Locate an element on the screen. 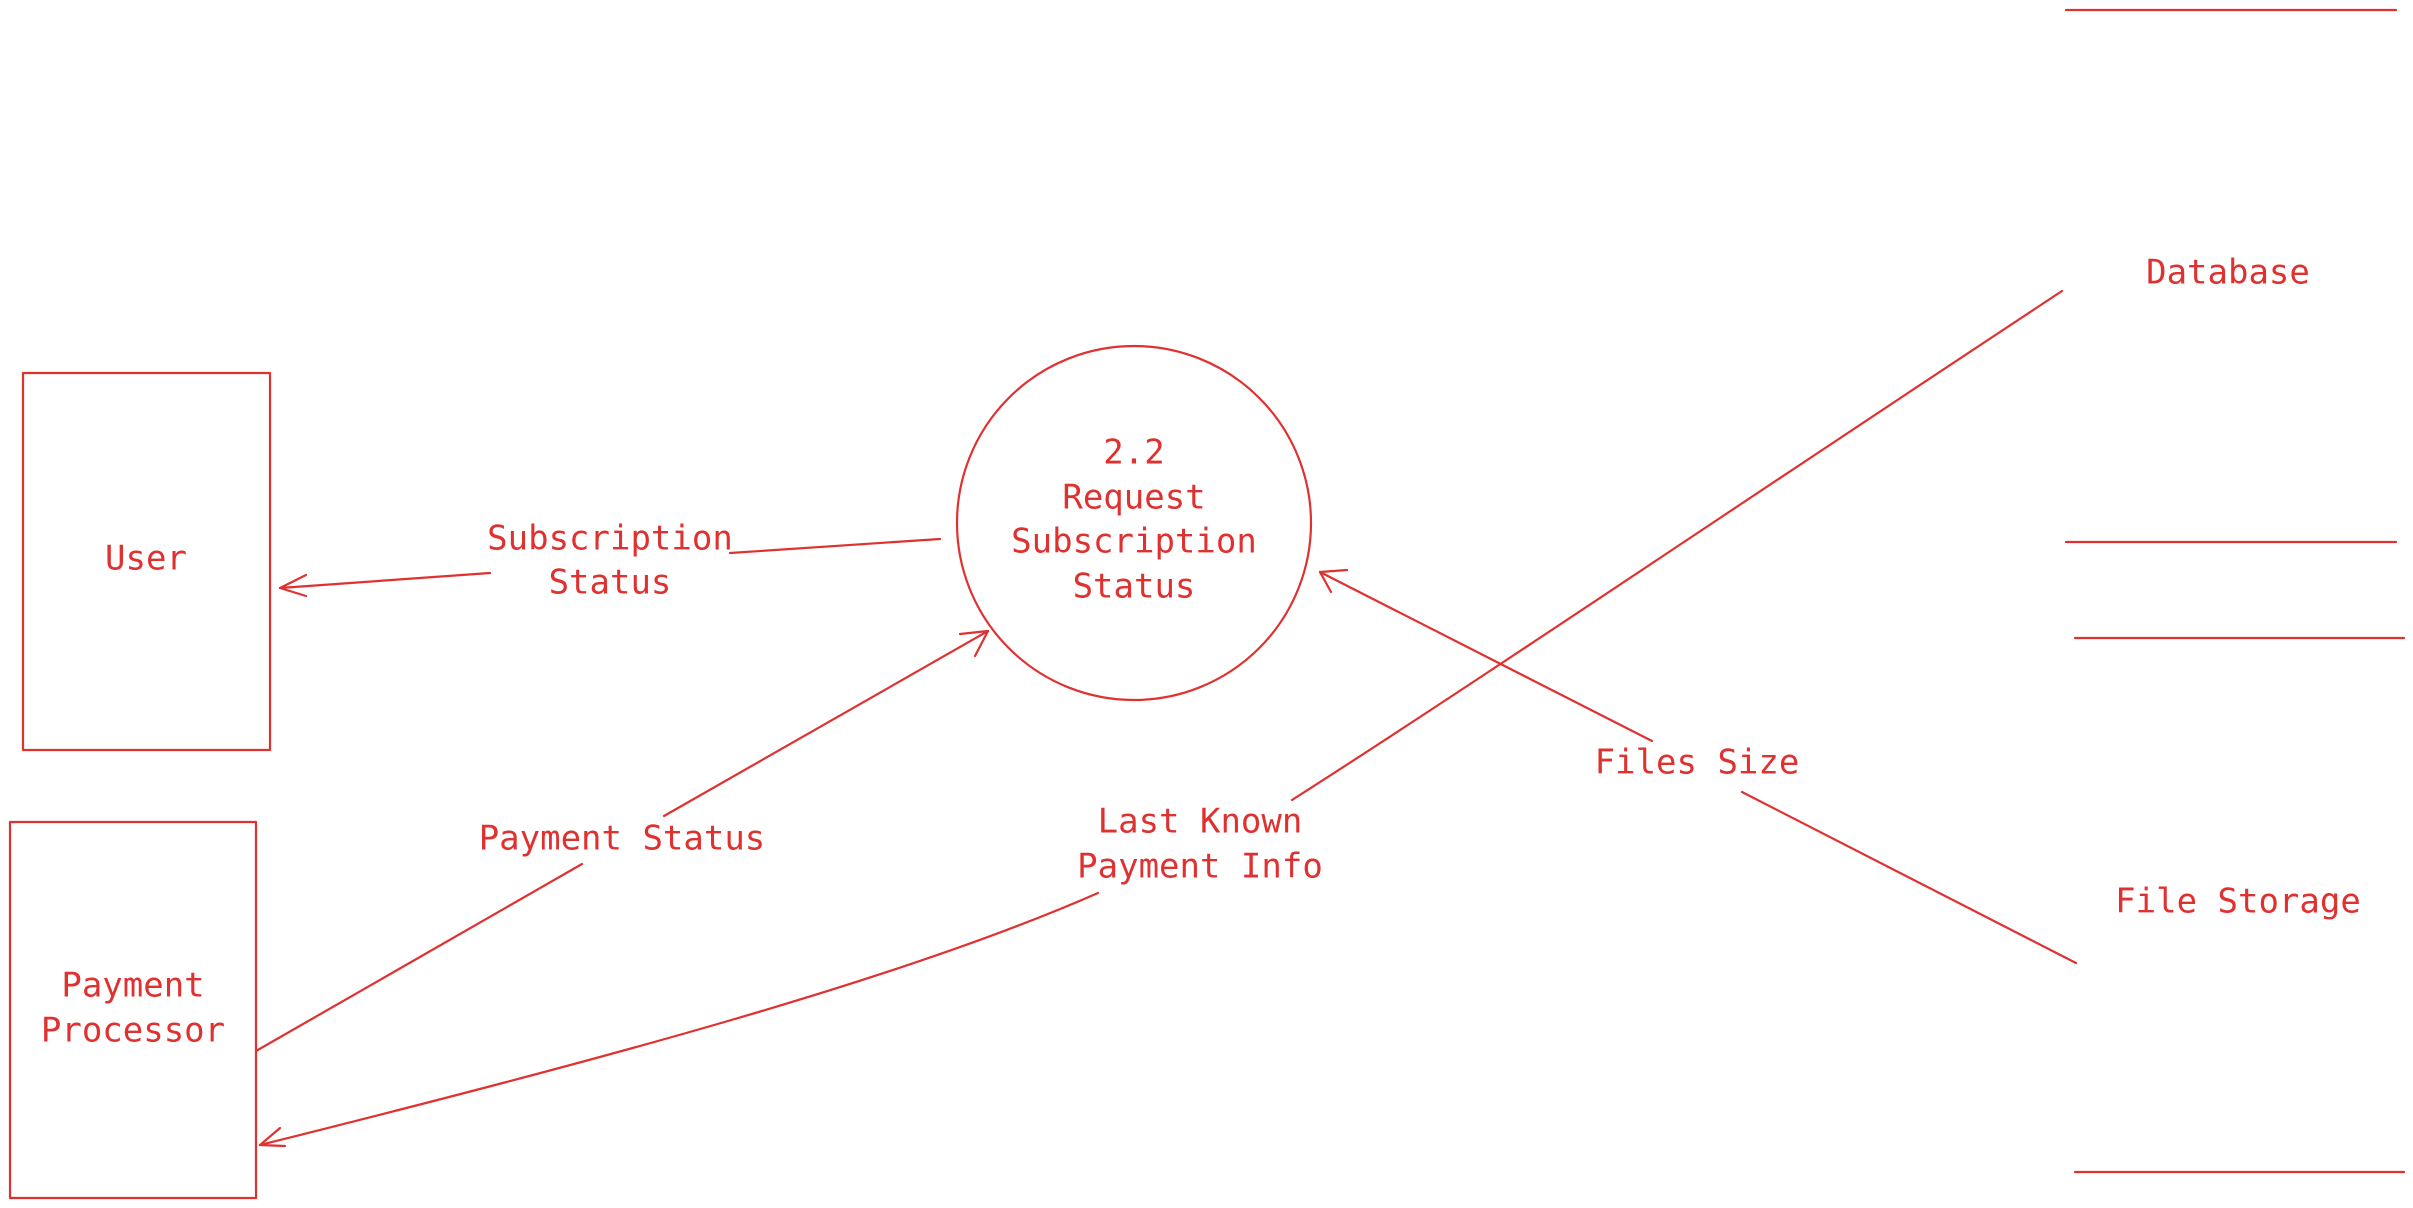 This screenshot has width=2413, height=1208. process-circle is located at coordinates (1134, 523).